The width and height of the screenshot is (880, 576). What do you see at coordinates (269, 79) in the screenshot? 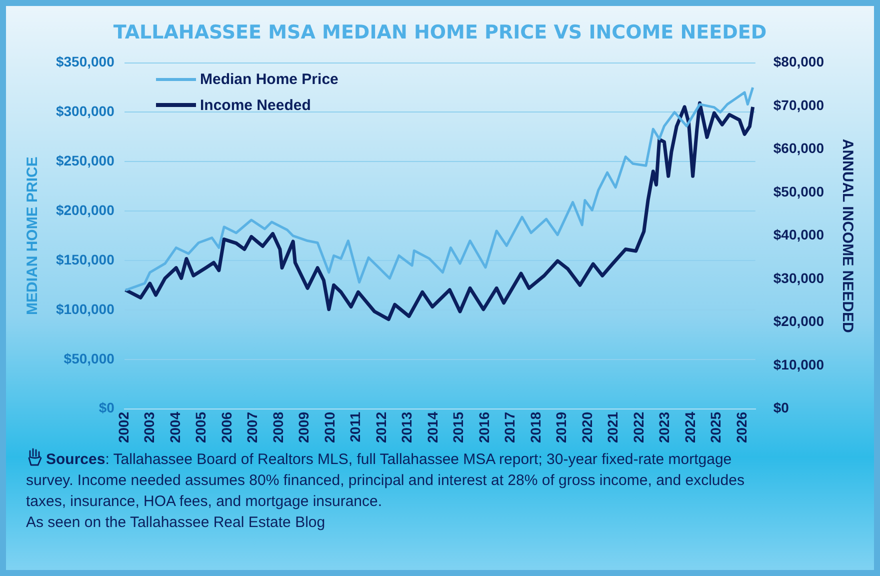
I see `legend-label: Median Home Price` at bounding box center [269, 79].